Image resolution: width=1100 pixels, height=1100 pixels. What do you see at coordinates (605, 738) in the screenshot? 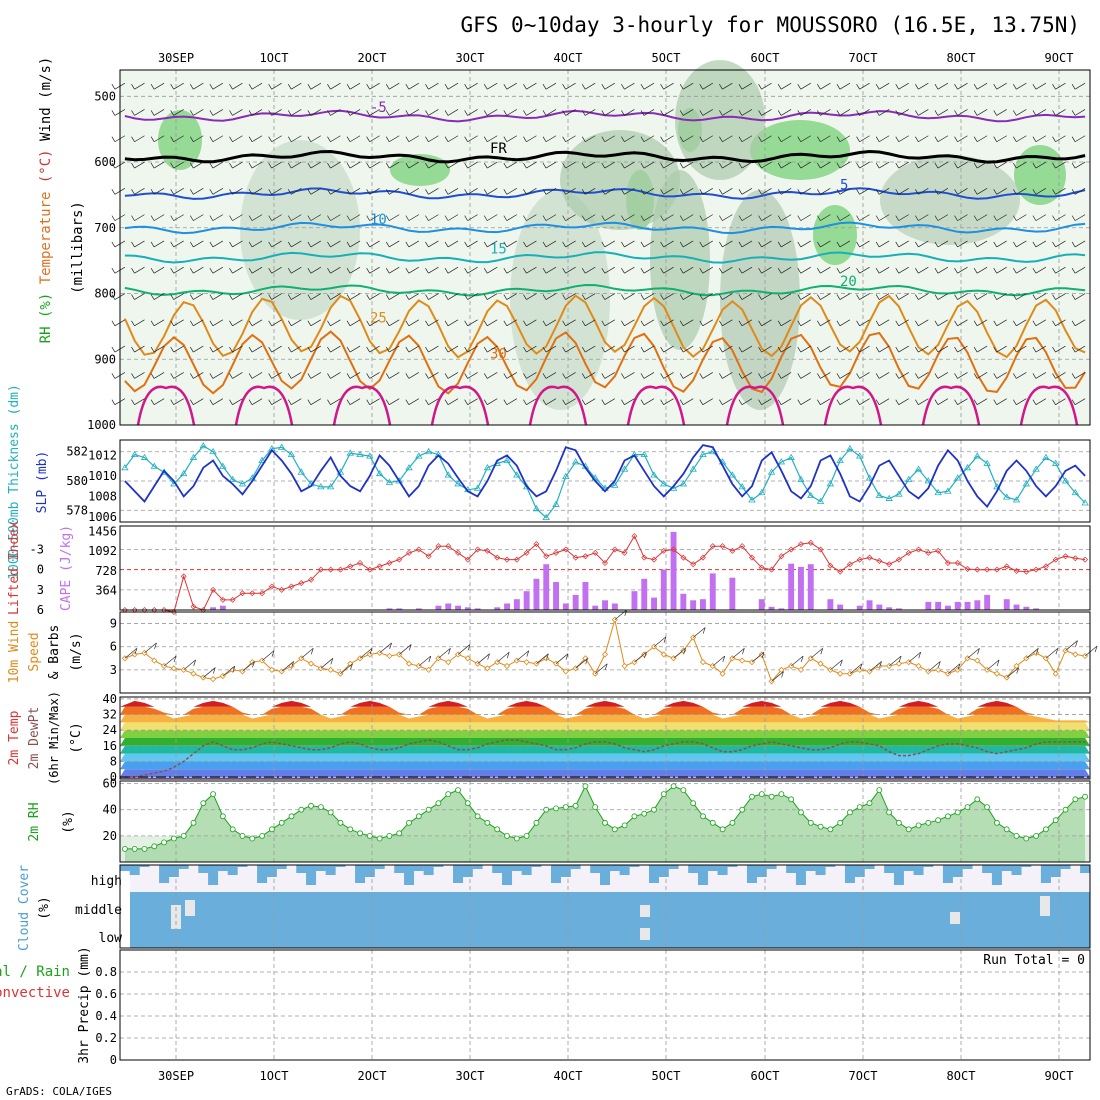
I see `temp-panel` at bounding box center [605, 738].